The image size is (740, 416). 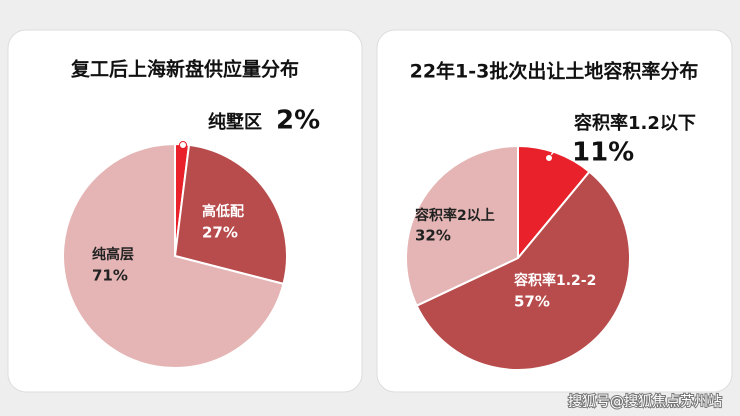 I want to click on value-label: 27%, so click(x=220, y=233).